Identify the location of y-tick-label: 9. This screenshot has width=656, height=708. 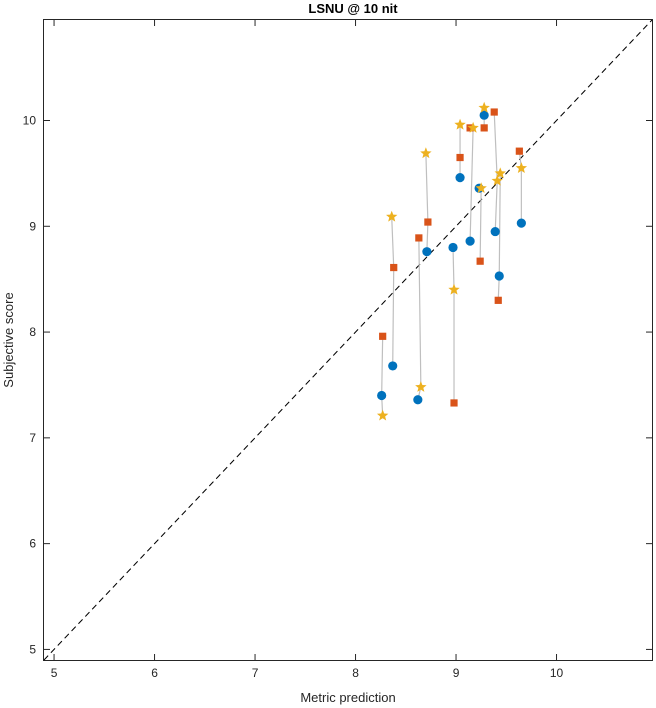
(32, 226).